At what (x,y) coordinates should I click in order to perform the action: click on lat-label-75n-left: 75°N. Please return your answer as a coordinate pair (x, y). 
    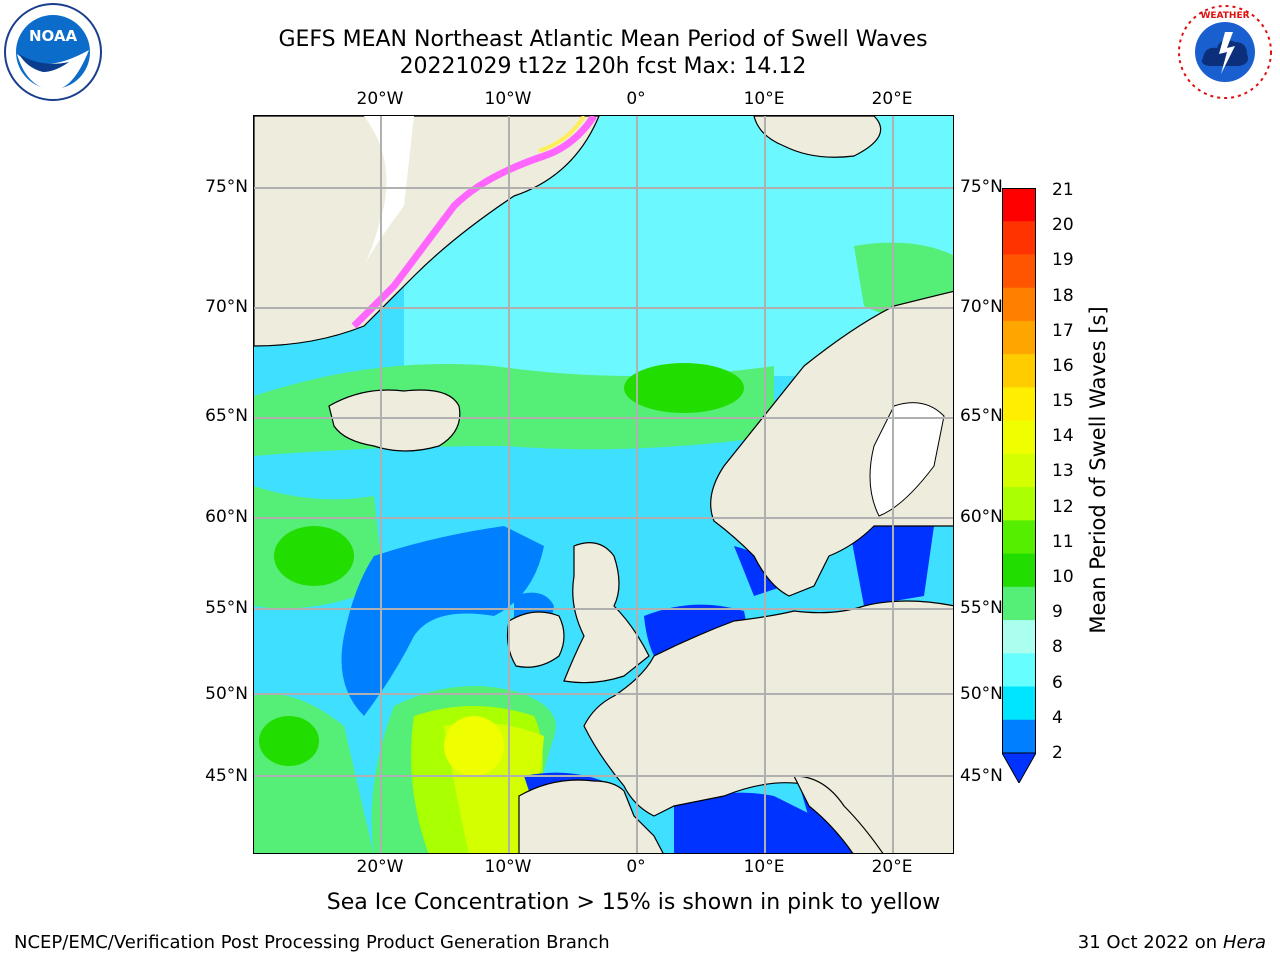
    Looking at the image, I should click on (226, 187).